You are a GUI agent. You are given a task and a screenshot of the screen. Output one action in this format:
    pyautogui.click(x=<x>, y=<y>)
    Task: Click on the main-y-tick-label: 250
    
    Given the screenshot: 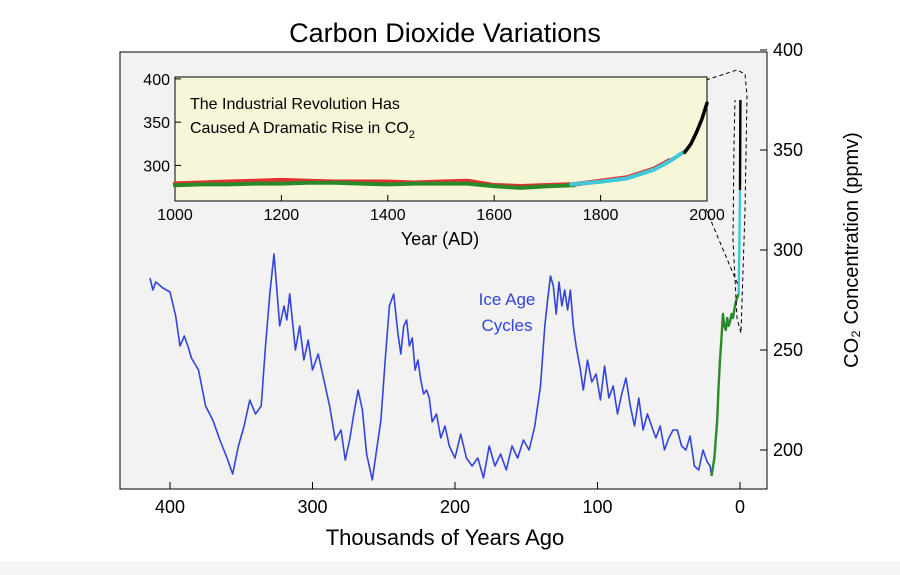 What is the action you would take?
    pyautogui.click(x=788, y=350)
    